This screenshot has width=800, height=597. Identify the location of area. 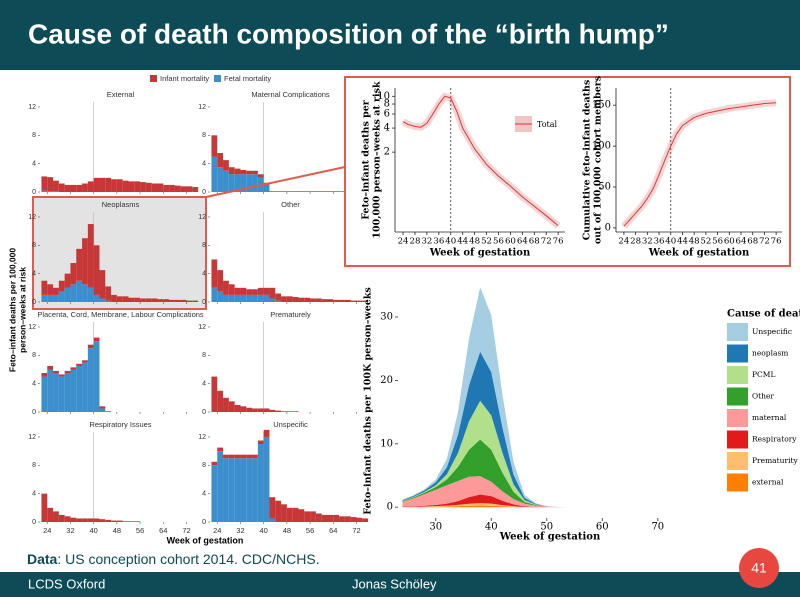
(491, 506).